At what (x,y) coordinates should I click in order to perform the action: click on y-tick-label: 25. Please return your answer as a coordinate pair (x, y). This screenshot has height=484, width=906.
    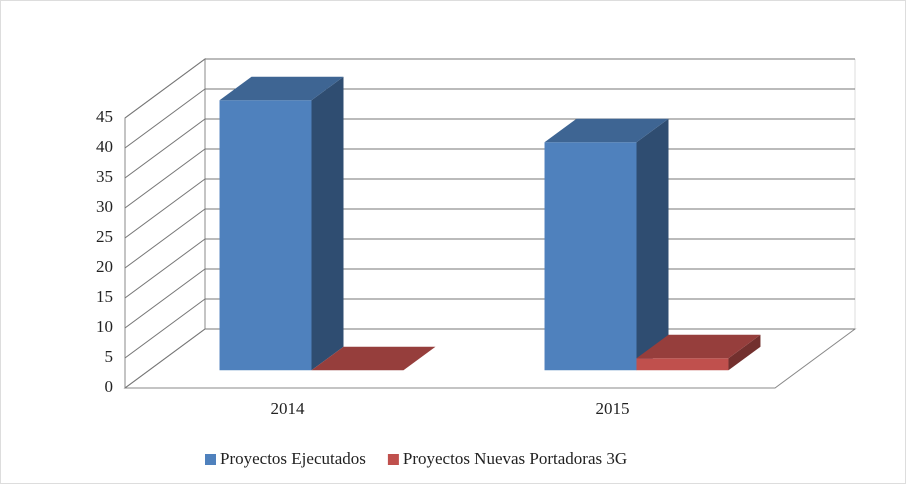
    Looking at the image, I should click on (104, 236).